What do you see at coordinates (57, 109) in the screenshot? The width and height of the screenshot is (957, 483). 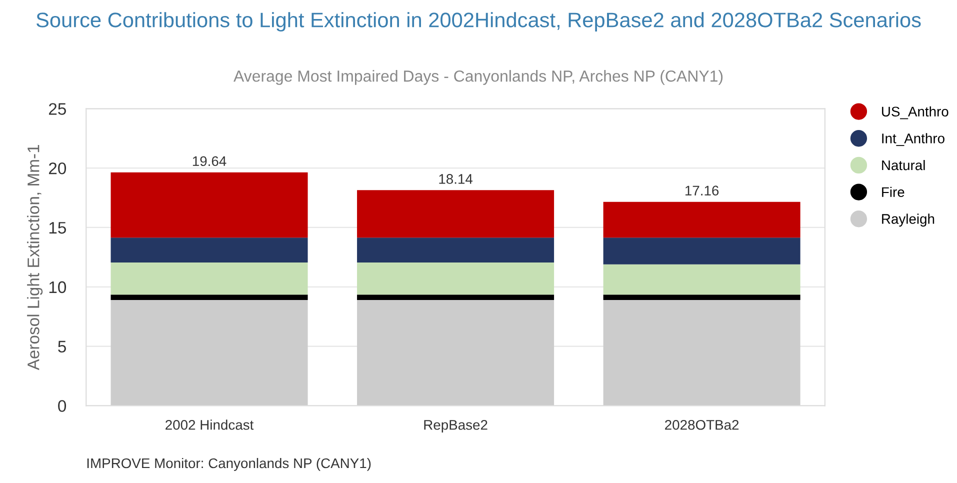 I see `y-tick-label: 25` at bounding box center [57, 109].